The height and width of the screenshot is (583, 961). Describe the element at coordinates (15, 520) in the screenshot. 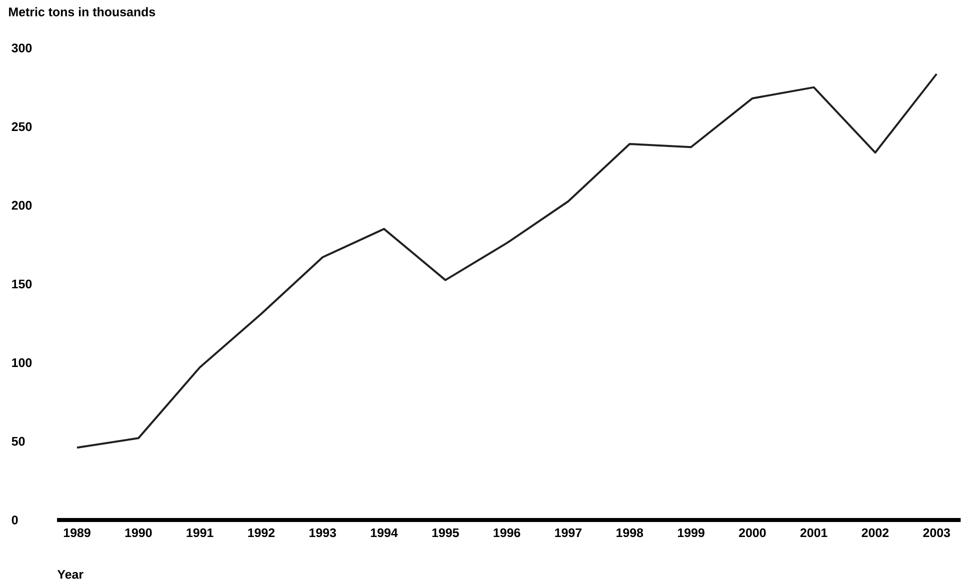

I see `y-tick-label: 0` at that location.